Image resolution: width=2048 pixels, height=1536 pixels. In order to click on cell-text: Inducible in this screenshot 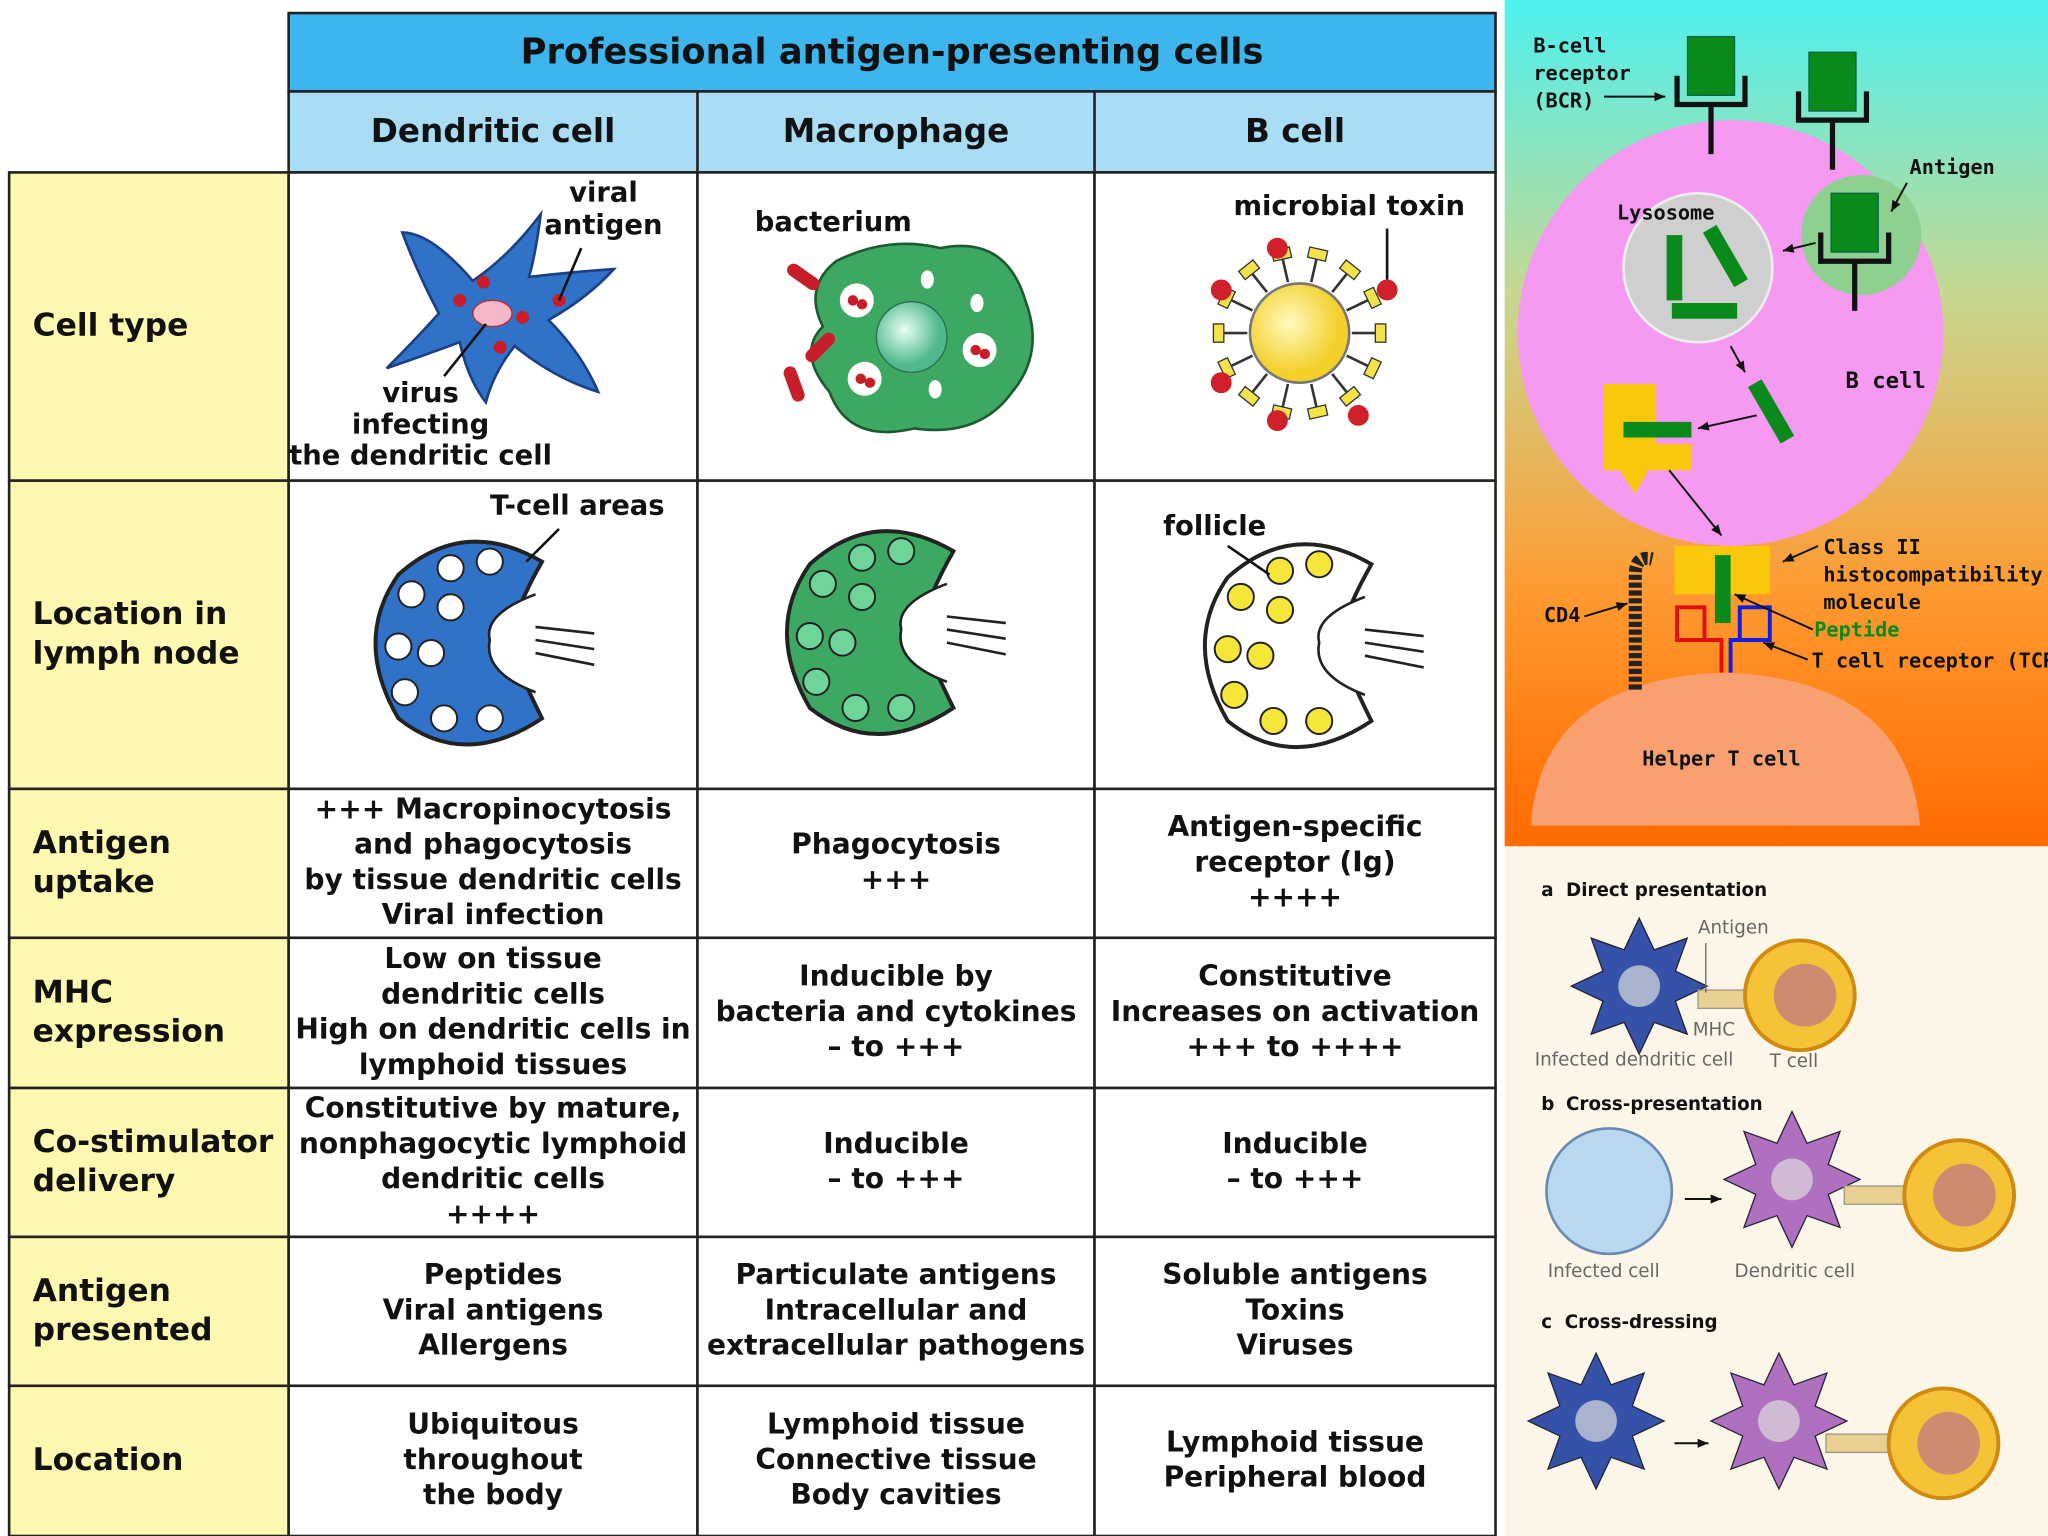, I will do `click(896, 1143)`.